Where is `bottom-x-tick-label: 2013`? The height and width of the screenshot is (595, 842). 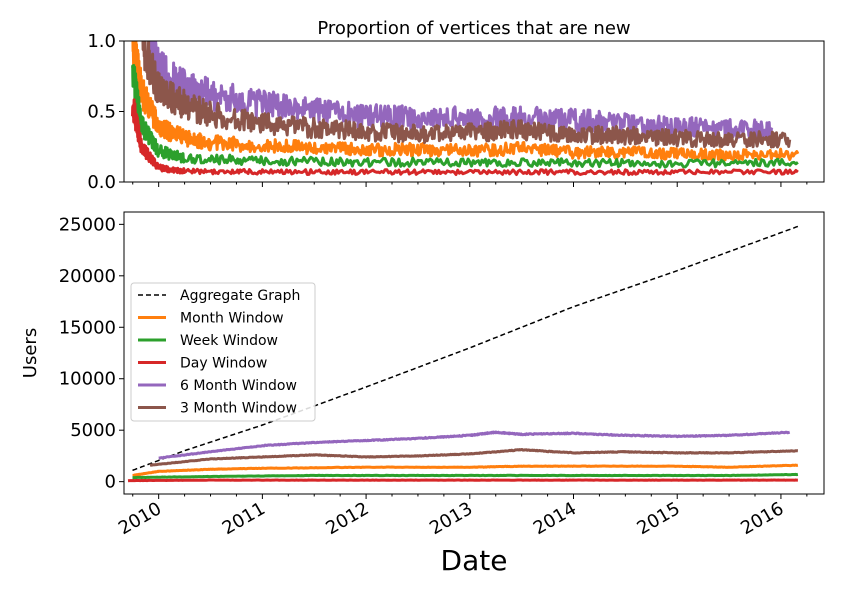 bottom-x-tick-label: 2013 is located at coordinates (451, 518).